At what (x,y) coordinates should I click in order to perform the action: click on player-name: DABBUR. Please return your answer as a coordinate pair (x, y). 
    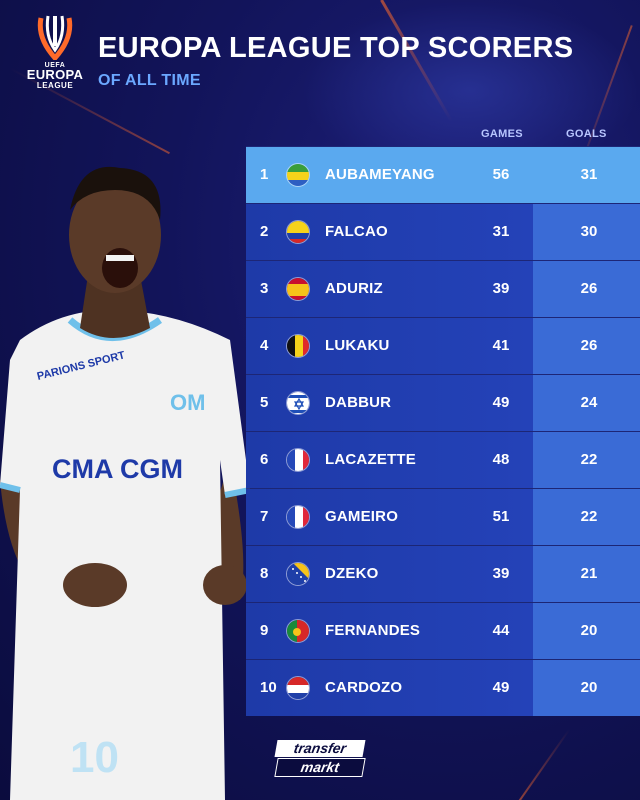
    Looking at the image, I should click on (358, 402).